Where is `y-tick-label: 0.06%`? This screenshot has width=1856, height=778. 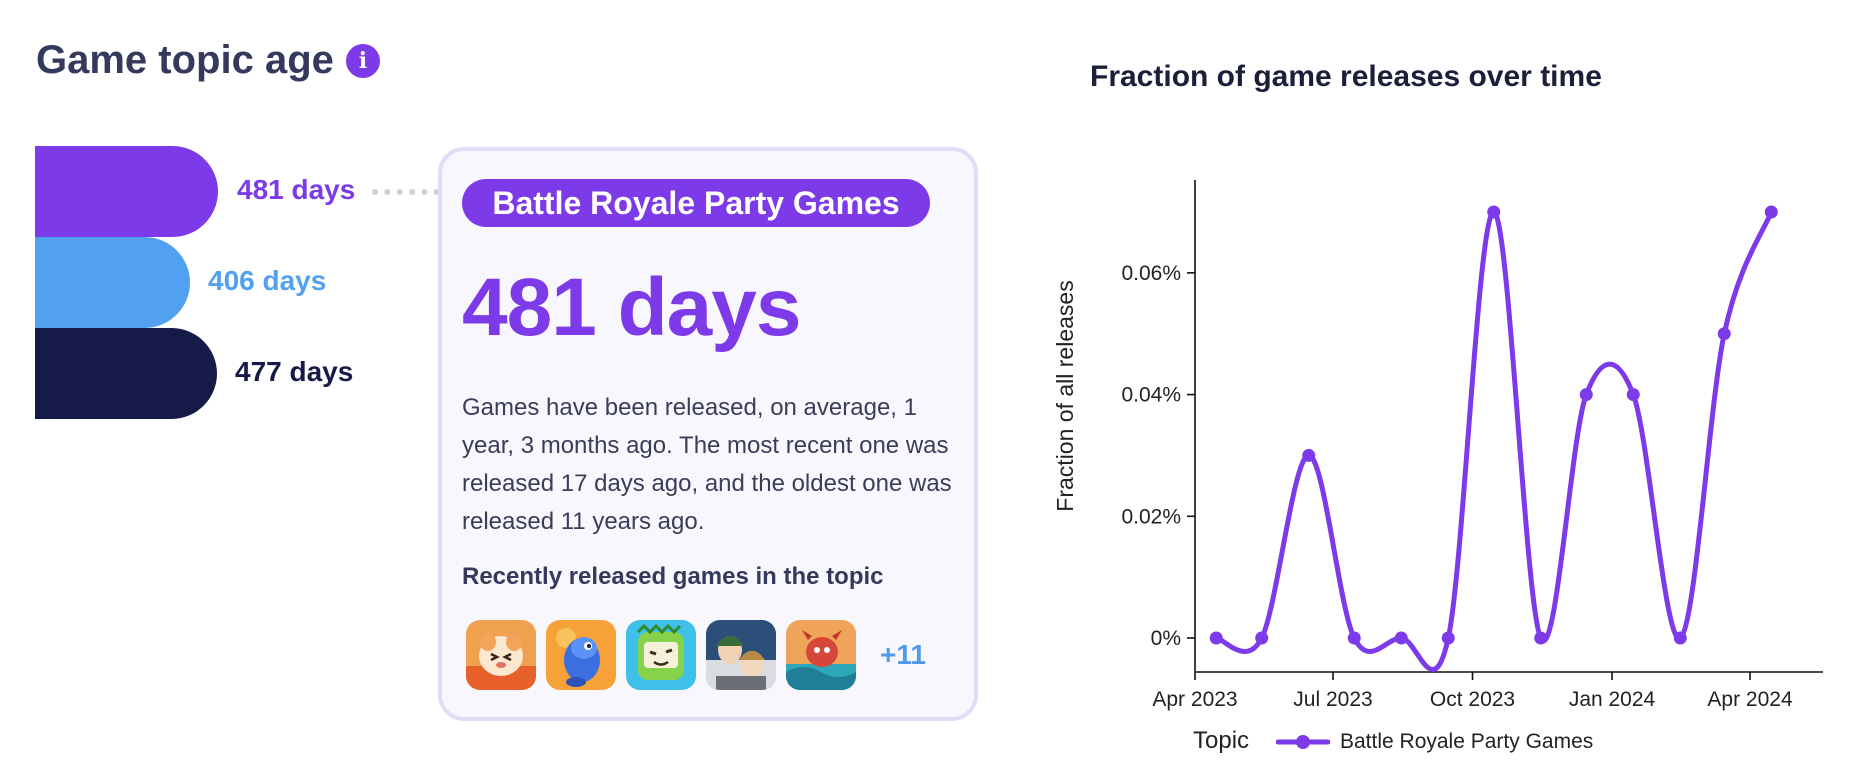
y-tick-label: 0.06% is located at coordinates (1151, 273).